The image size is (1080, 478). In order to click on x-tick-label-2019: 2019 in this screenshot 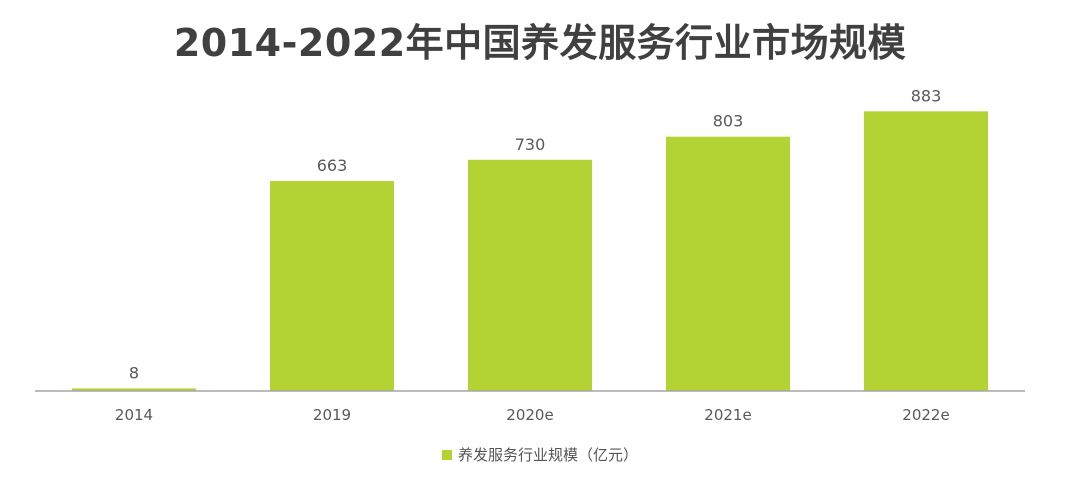, I will do `click(332, 415)`.